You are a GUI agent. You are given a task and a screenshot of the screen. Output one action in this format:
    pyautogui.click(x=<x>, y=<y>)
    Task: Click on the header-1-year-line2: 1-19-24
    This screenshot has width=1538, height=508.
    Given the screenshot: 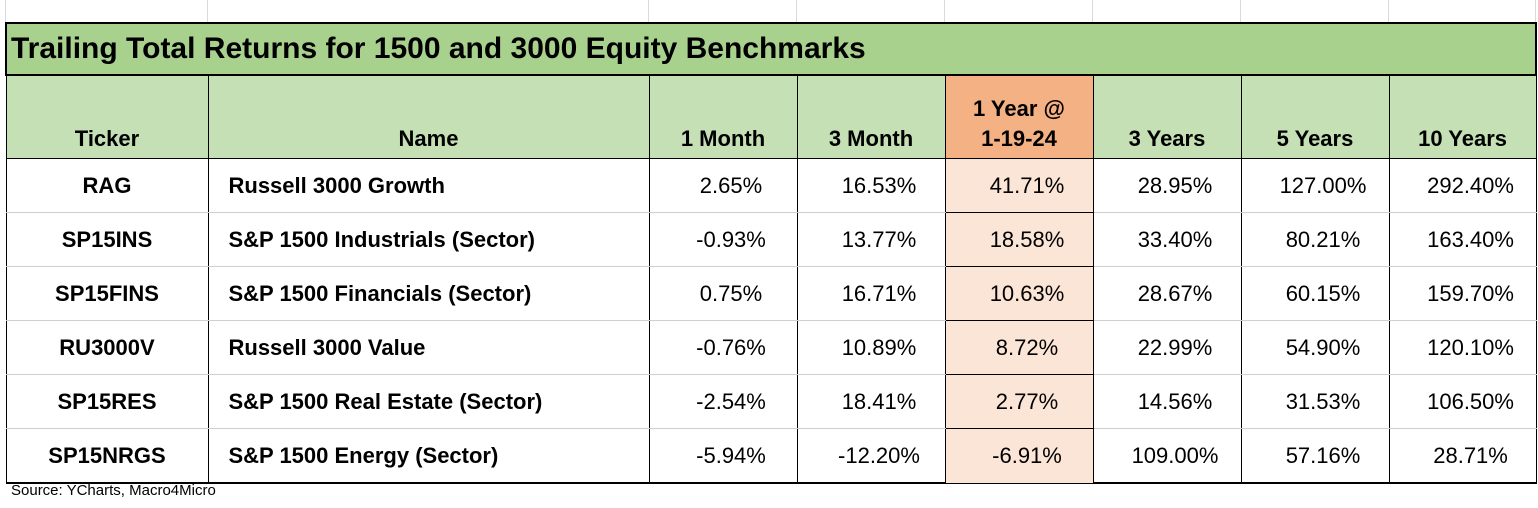 What is the action you would take?
    pyautogui.click(x=1019, y=138)
    